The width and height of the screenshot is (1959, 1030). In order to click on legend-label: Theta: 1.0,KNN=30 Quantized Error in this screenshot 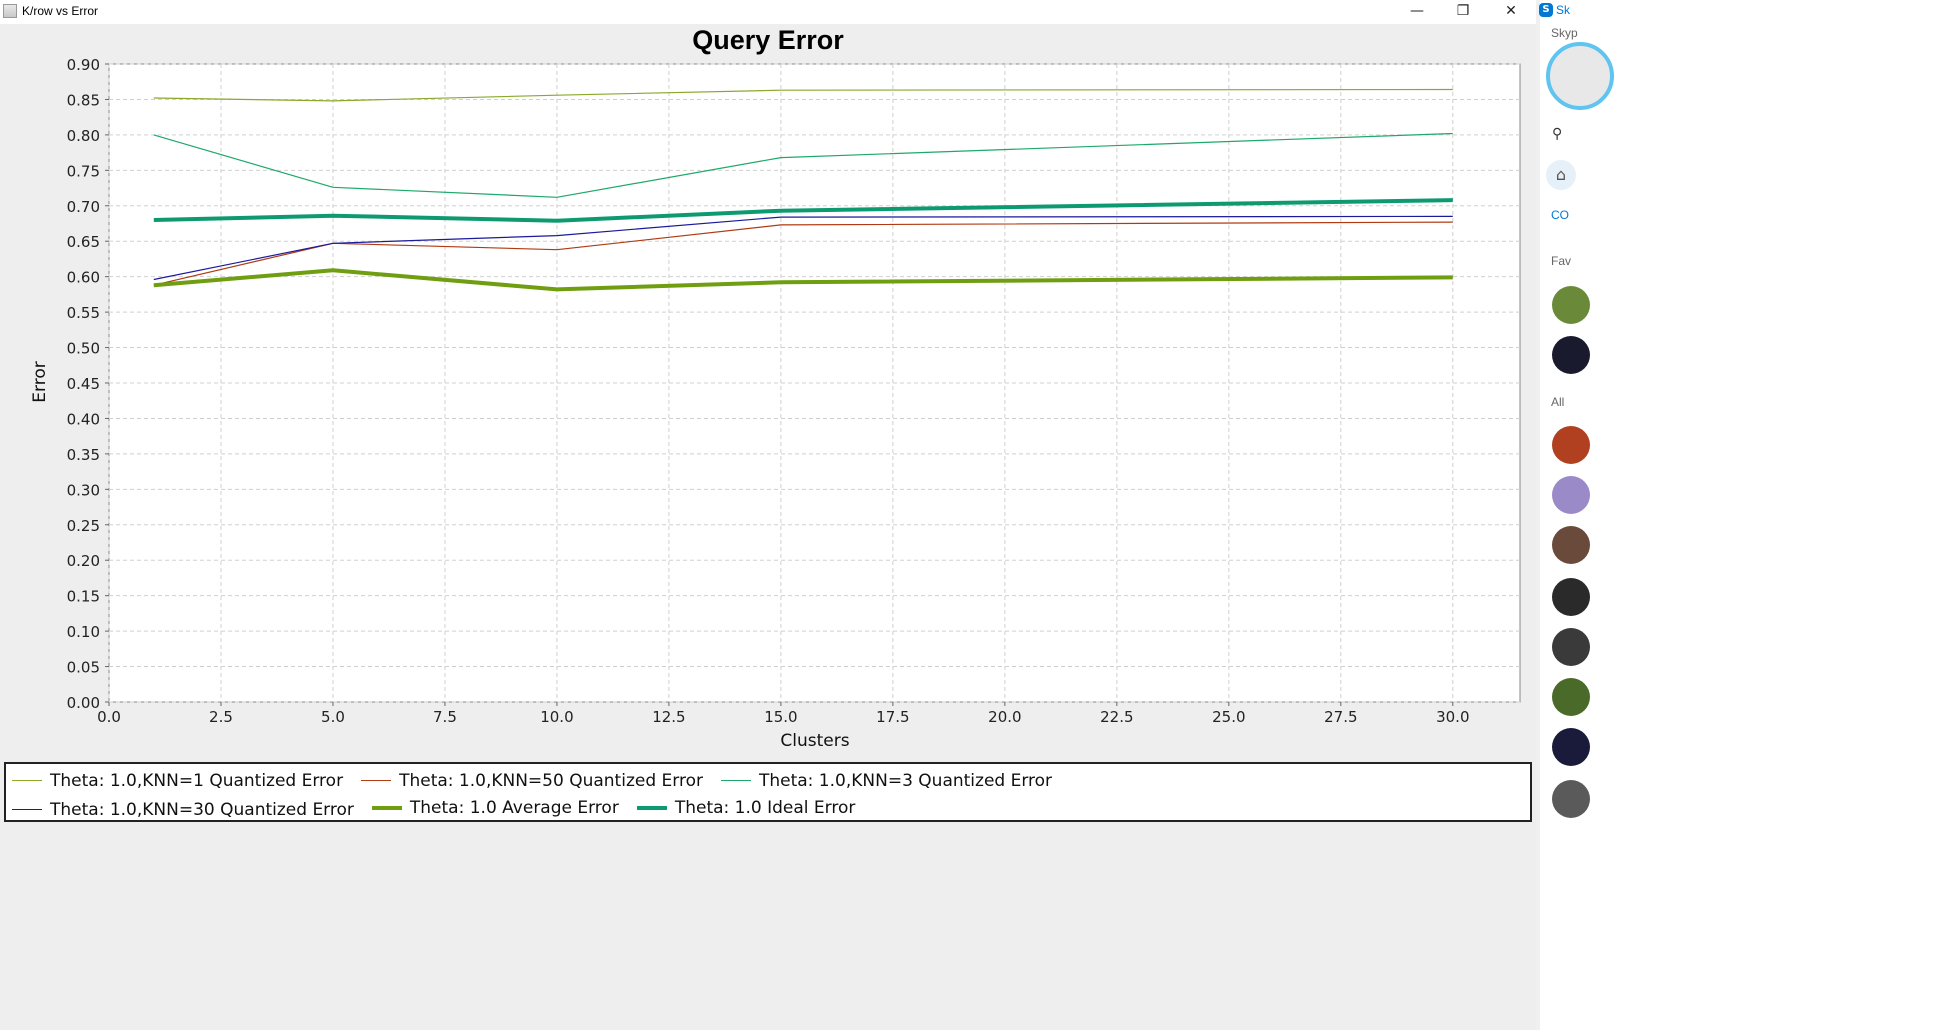, I will do `click(202, 809)`.